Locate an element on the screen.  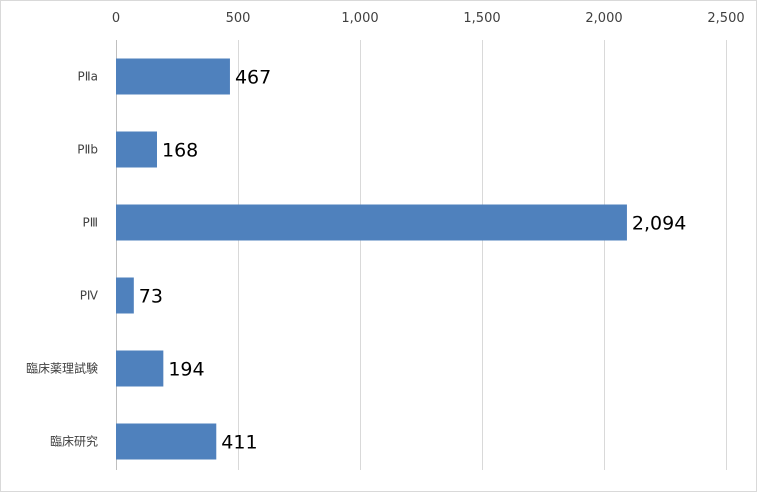
data-label: 467 is located at coordinates (253, 78).